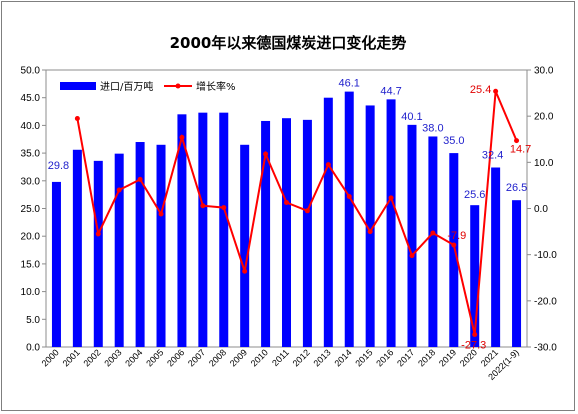  Describe the element at coordinates (154, 357) in the screenshot. I see `x-tick-label: 2005` at that location.